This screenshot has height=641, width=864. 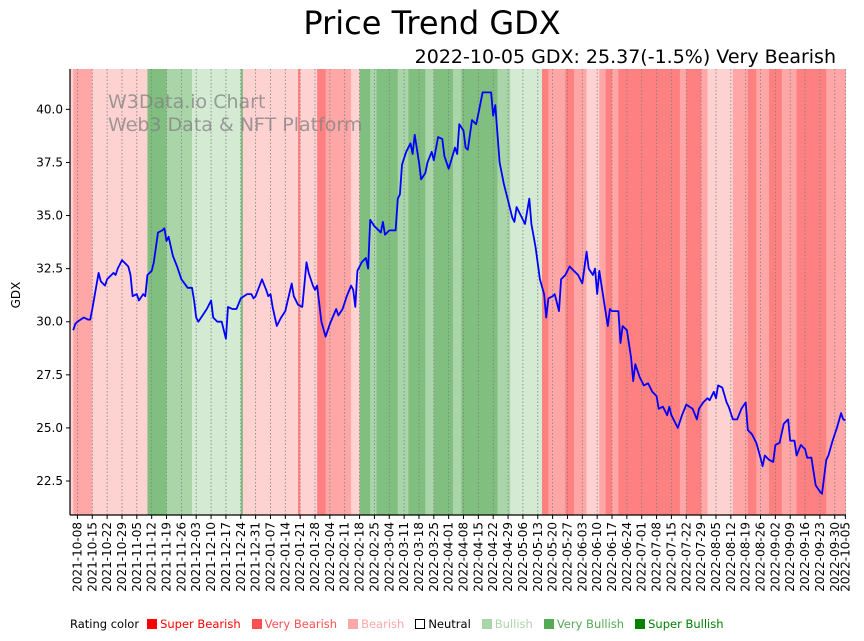 I want to click on x-tick-label: 2022-09-23, so click(x=820, y=557).